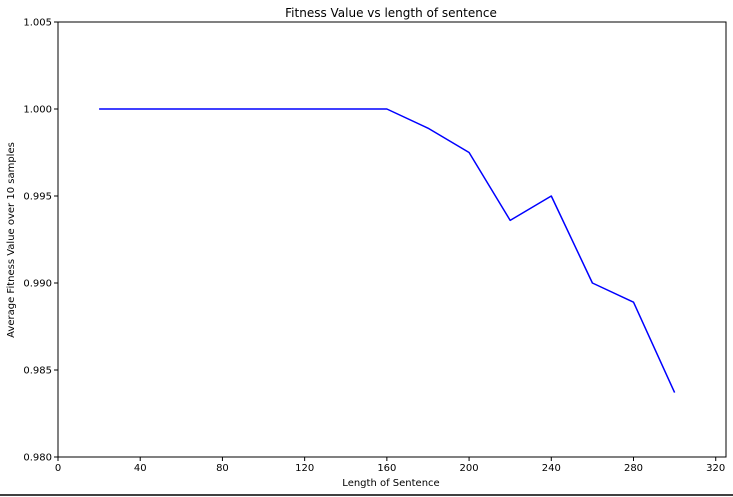 This screenshot has width=733, height=497. What do you see at coordinates (633, 468) in the screenshot?
I see `x-tick-label: 280` at bounding box center [633, 468].